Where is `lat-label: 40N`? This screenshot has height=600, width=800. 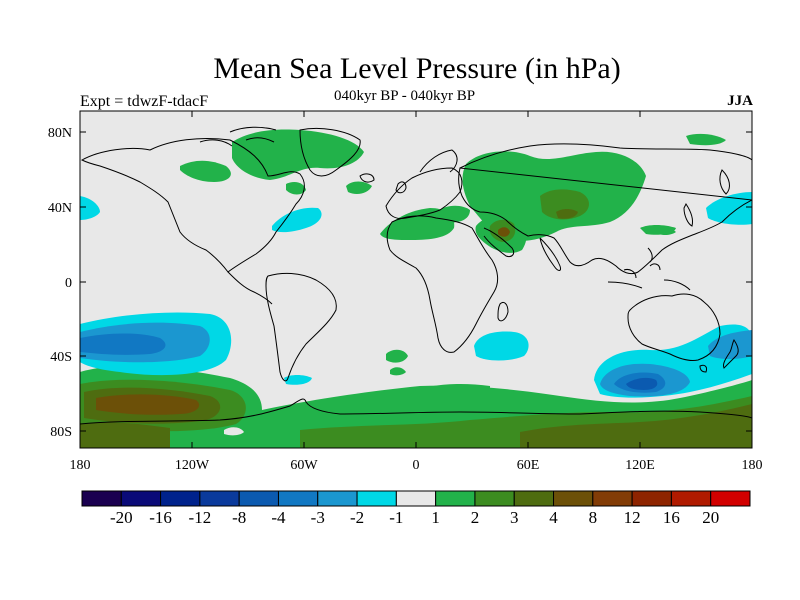
lat-label: 40N is located at coordinates (60, 208).